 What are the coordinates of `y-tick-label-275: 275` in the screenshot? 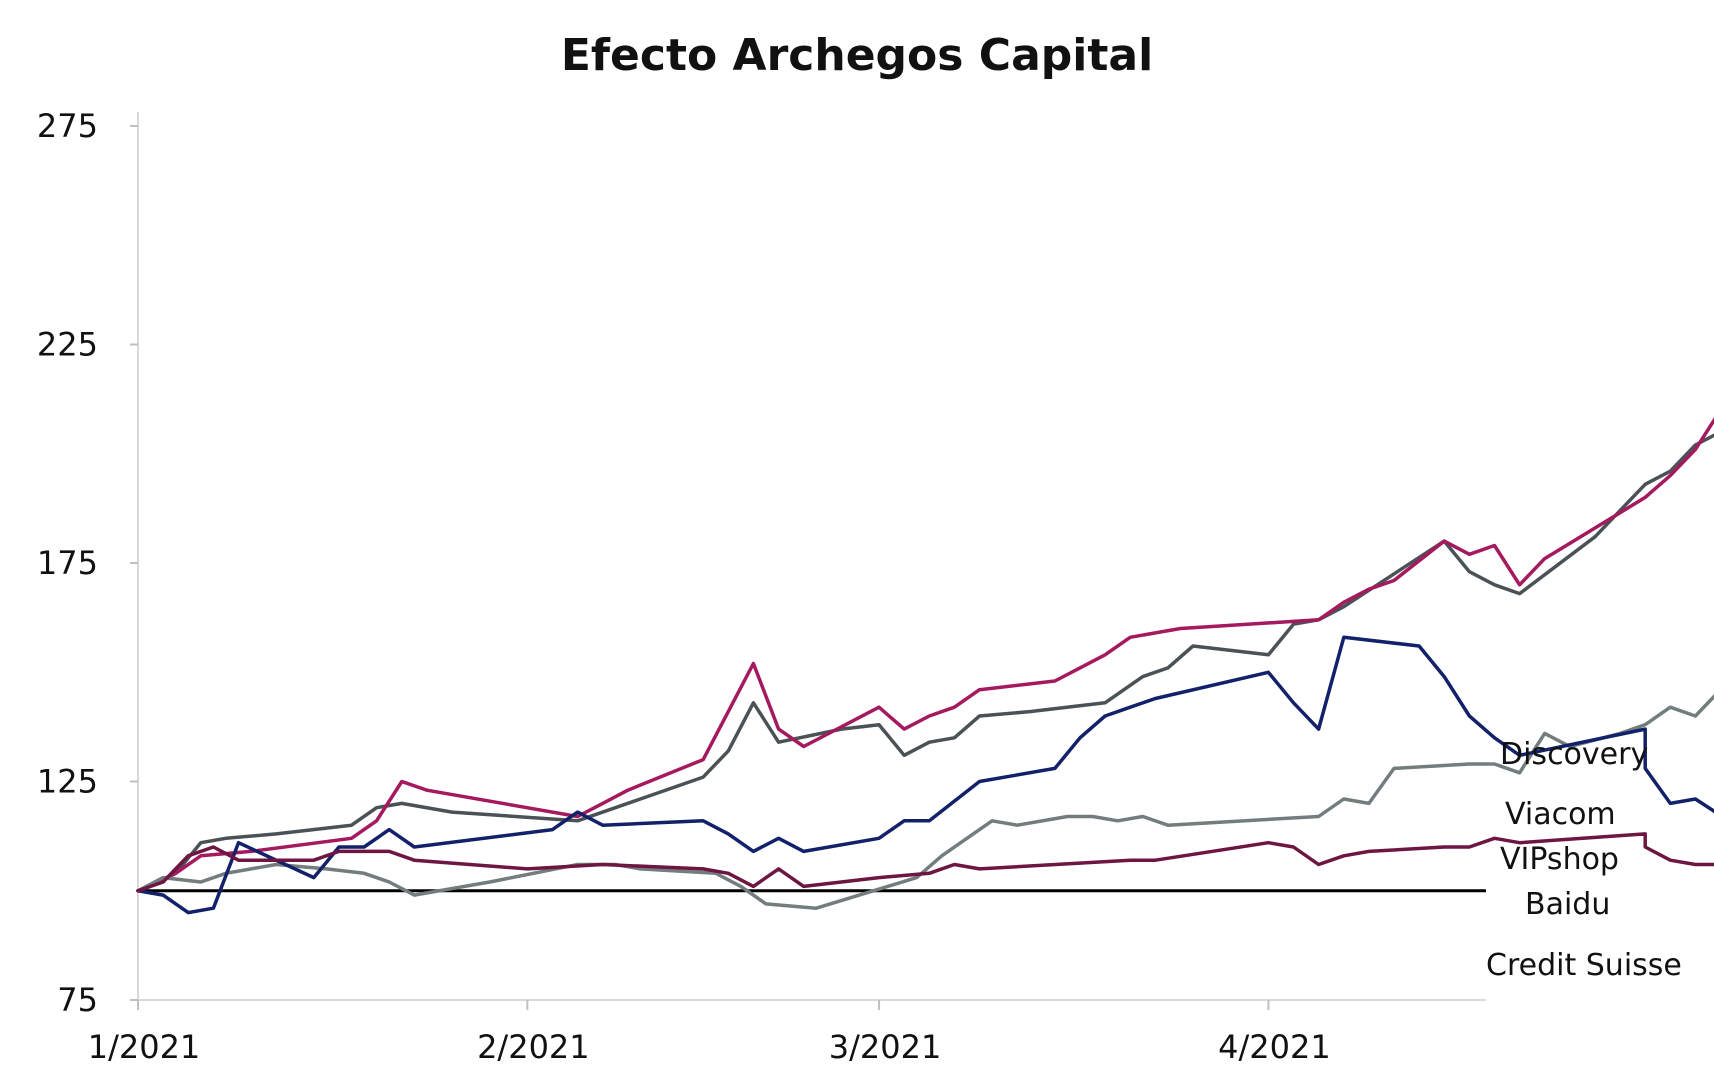 It's located at (67, 126).